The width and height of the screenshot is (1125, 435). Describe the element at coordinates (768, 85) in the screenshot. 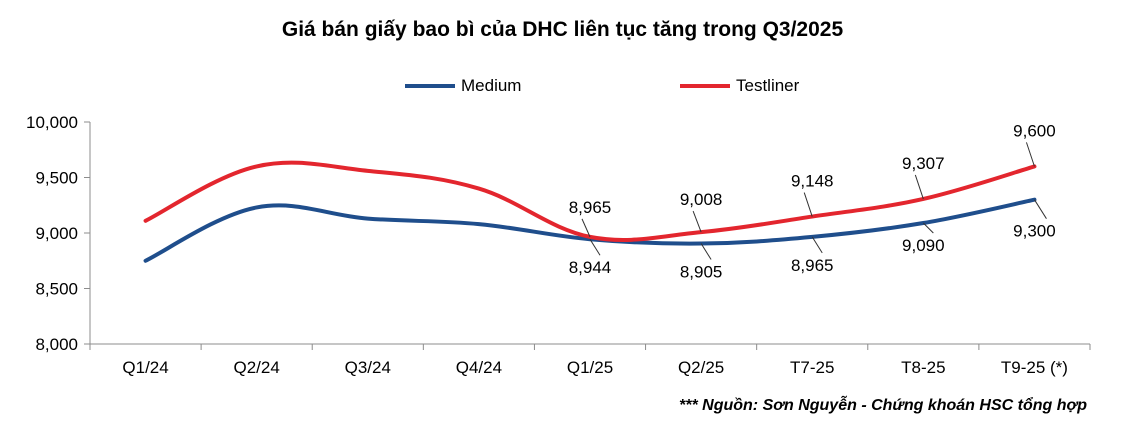

I see `legend-label-testliner: Testliner` at that location.